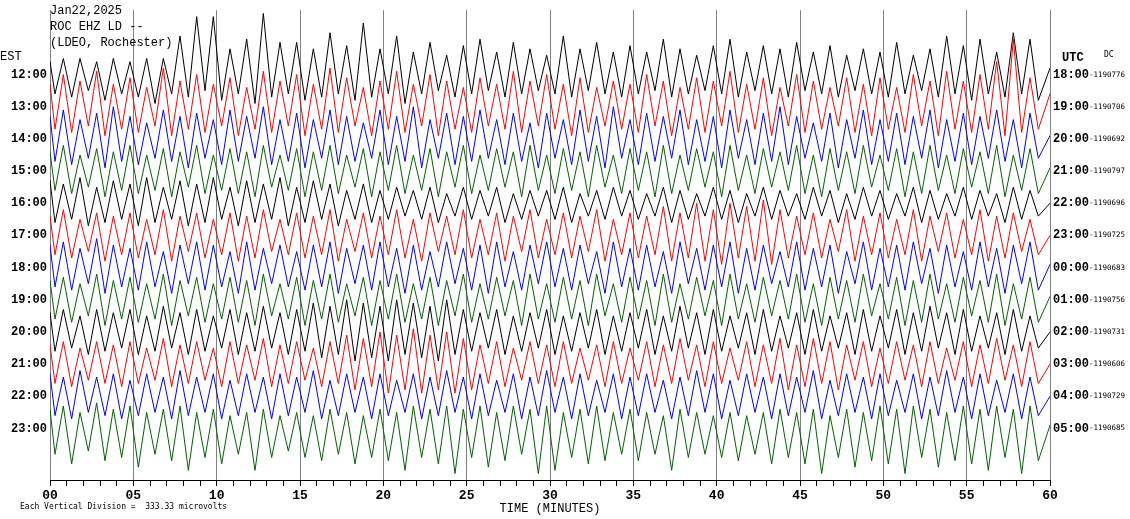  I want to click on y-axis-title: EST, so click(11, 57).